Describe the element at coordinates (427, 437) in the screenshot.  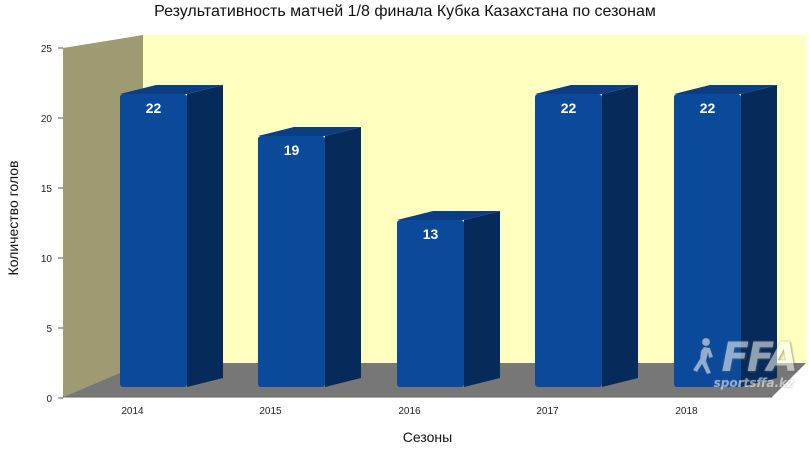
I see `x-axis-label: Сезоны` at that location.